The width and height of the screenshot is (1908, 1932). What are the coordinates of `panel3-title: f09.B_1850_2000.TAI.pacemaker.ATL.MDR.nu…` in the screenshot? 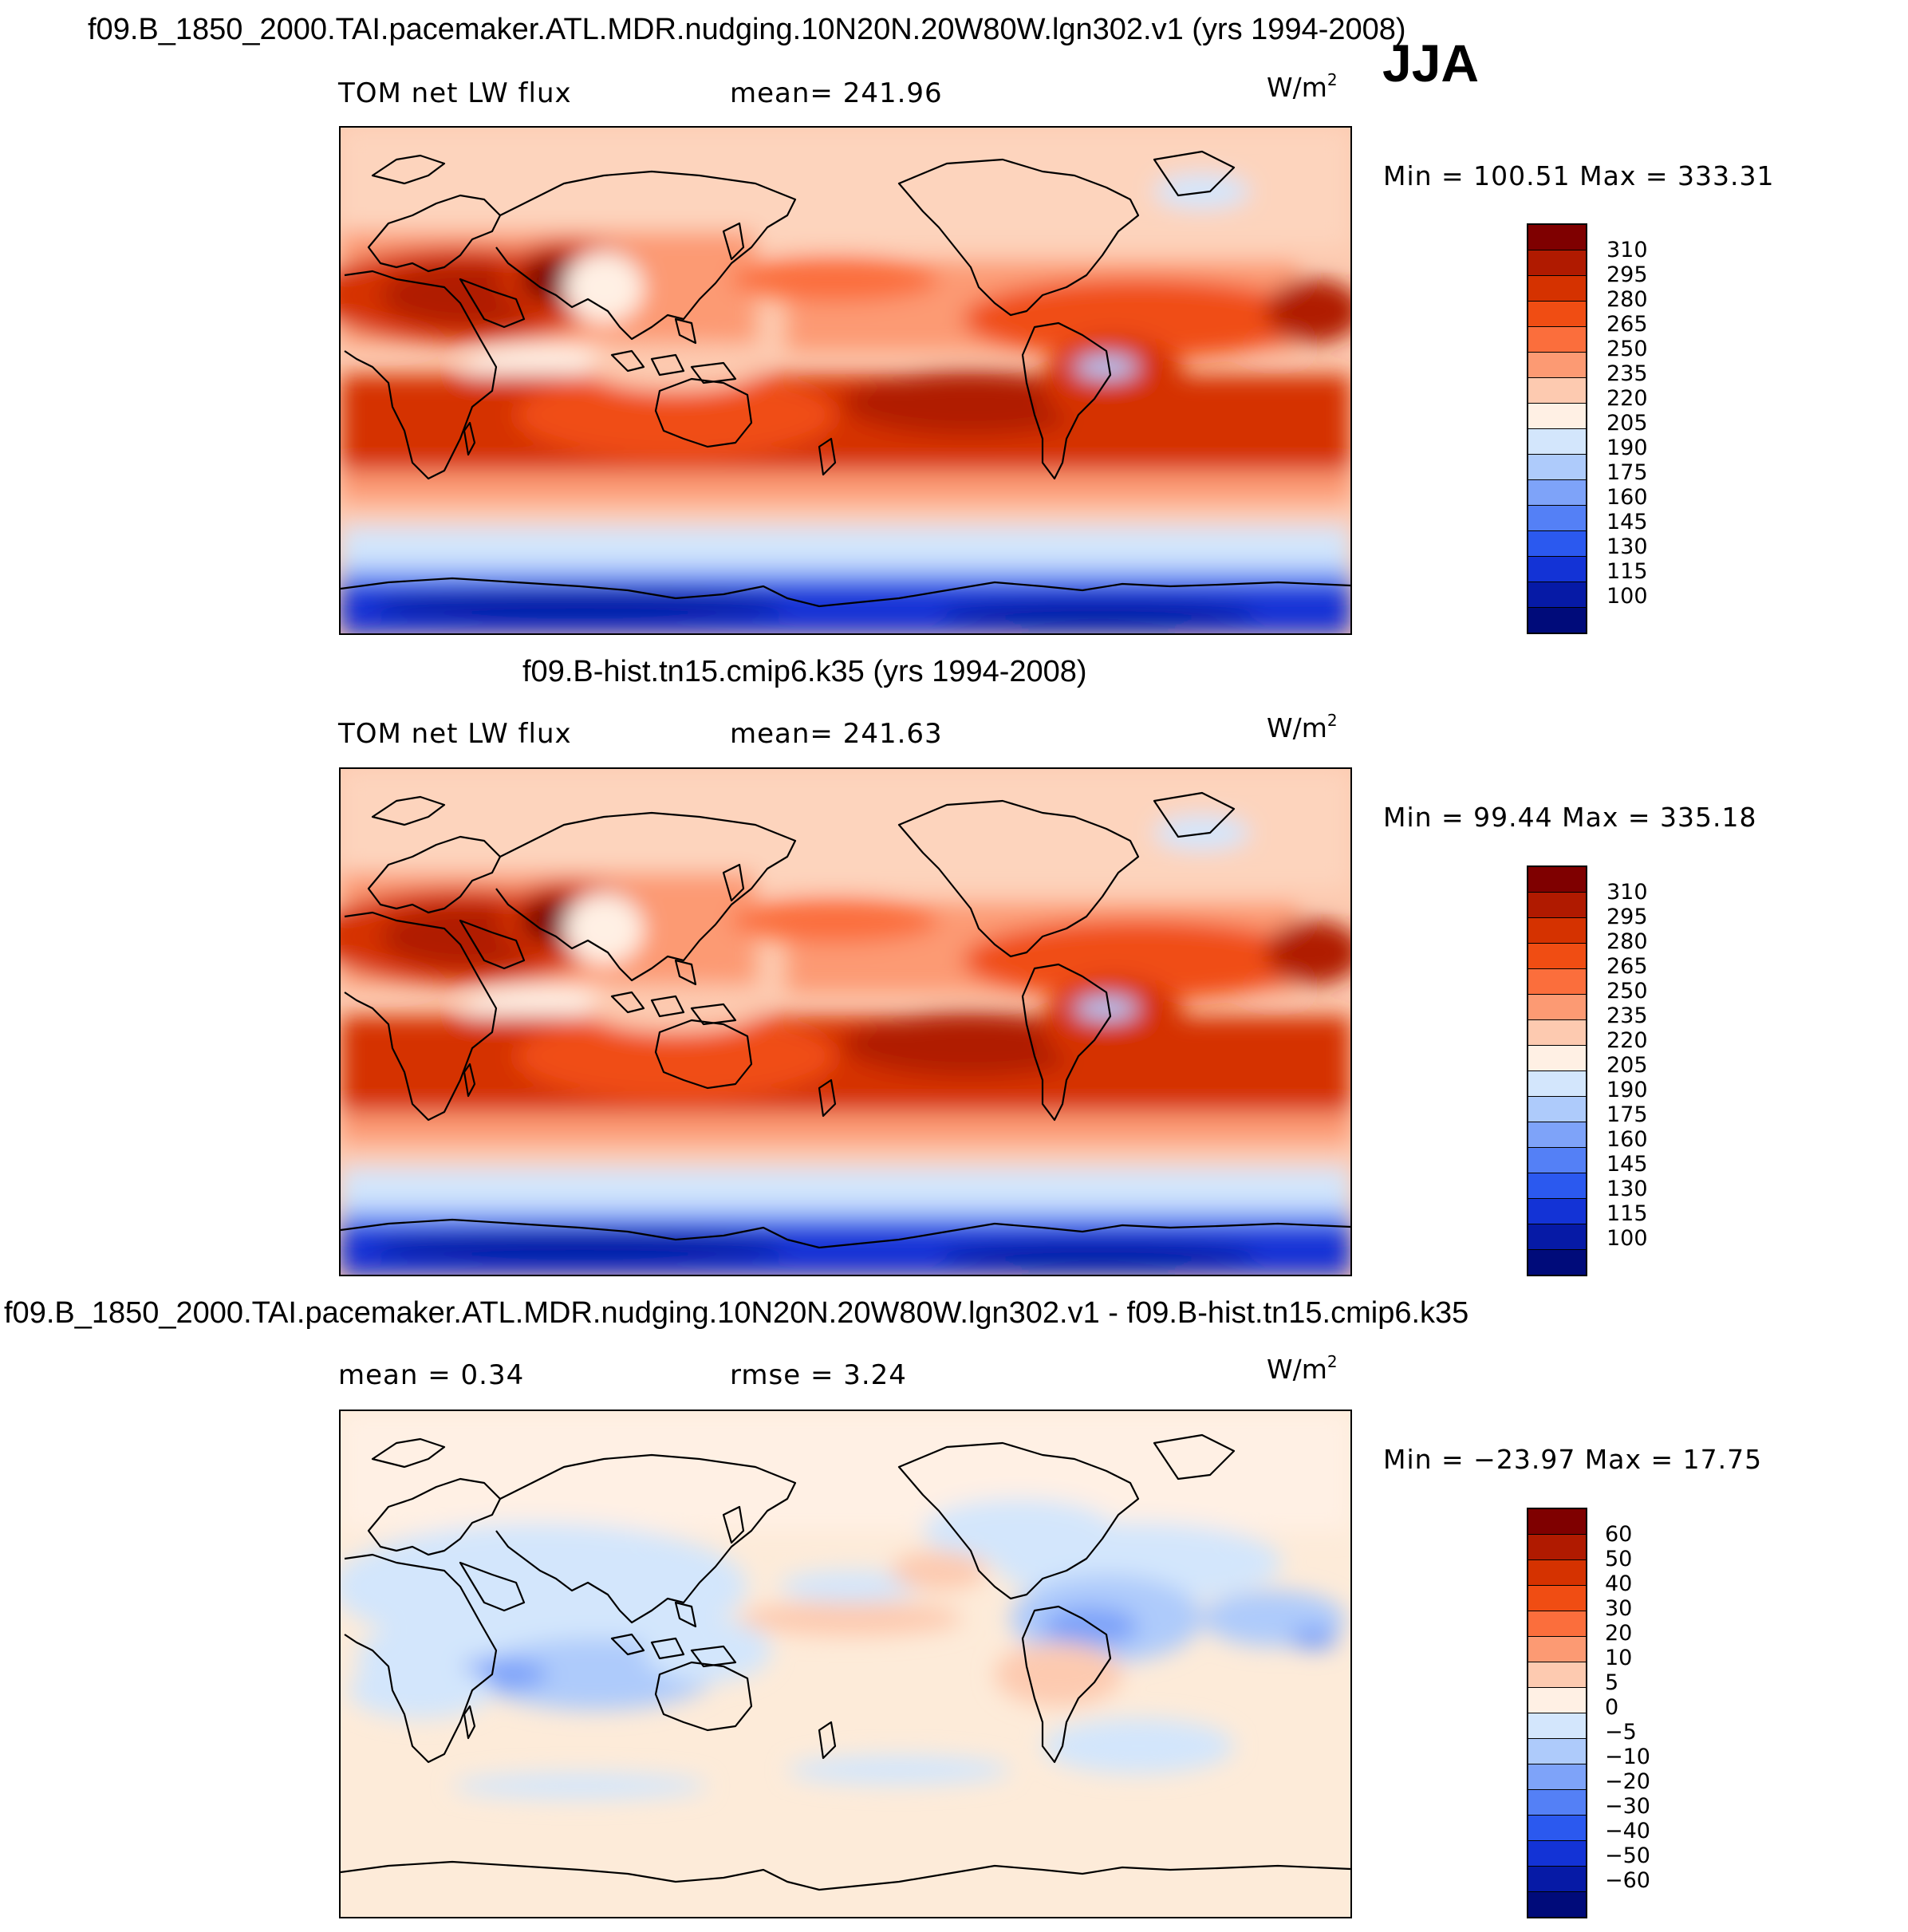 It's located at (737, 1313).